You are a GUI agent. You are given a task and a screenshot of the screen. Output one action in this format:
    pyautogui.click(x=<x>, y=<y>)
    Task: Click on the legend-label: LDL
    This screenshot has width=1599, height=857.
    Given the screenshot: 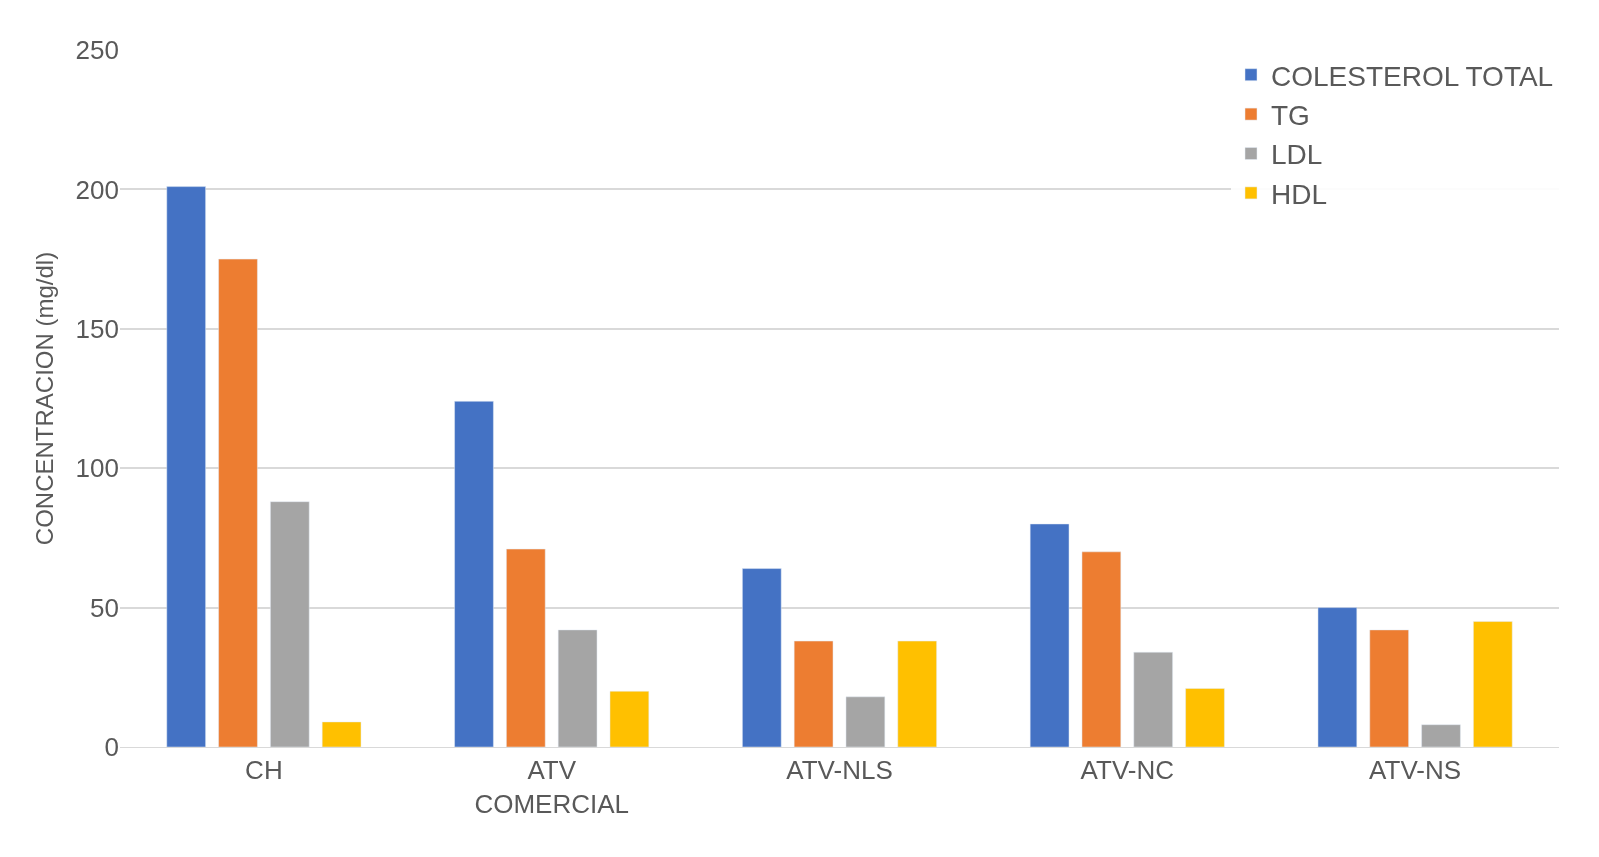 What is the action you would take?
    pyautogui.click(x=1297, y=155)
    